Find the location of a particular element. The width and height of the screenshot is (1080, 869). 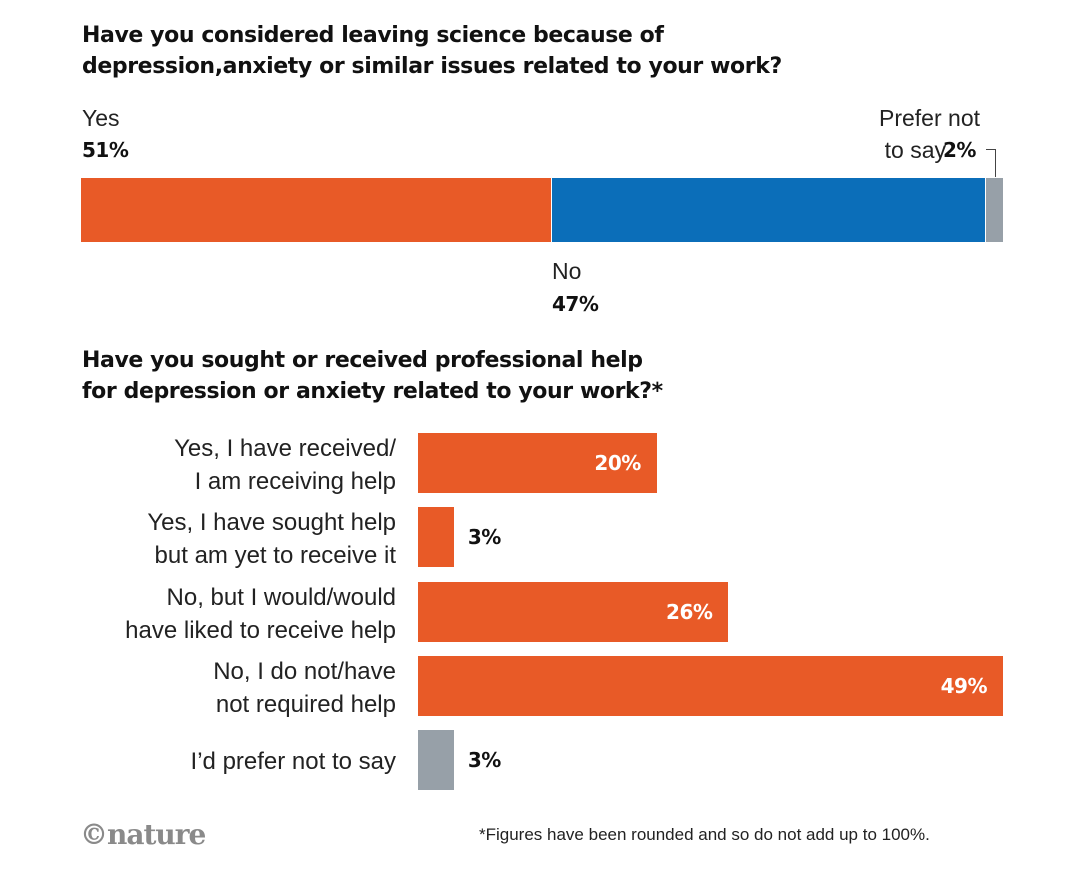

stacked-bar-segment-no is located at coordinates (768, 210).